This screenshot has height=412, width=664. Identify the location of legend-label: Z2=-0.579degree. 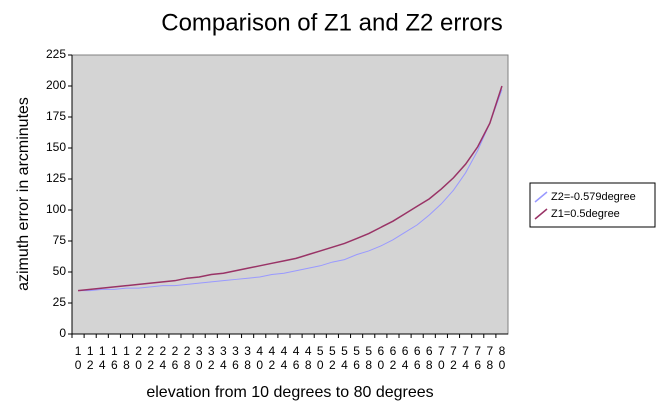
(593, 197).